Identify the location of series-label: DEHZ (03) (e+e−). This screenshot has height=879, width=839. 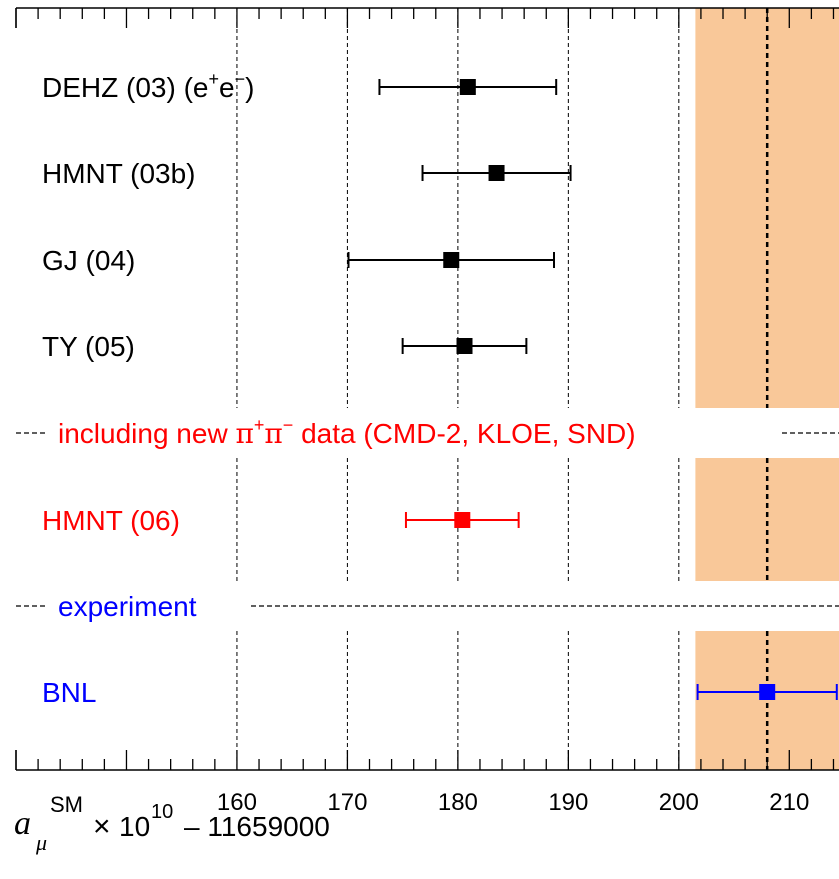
(148, 86).